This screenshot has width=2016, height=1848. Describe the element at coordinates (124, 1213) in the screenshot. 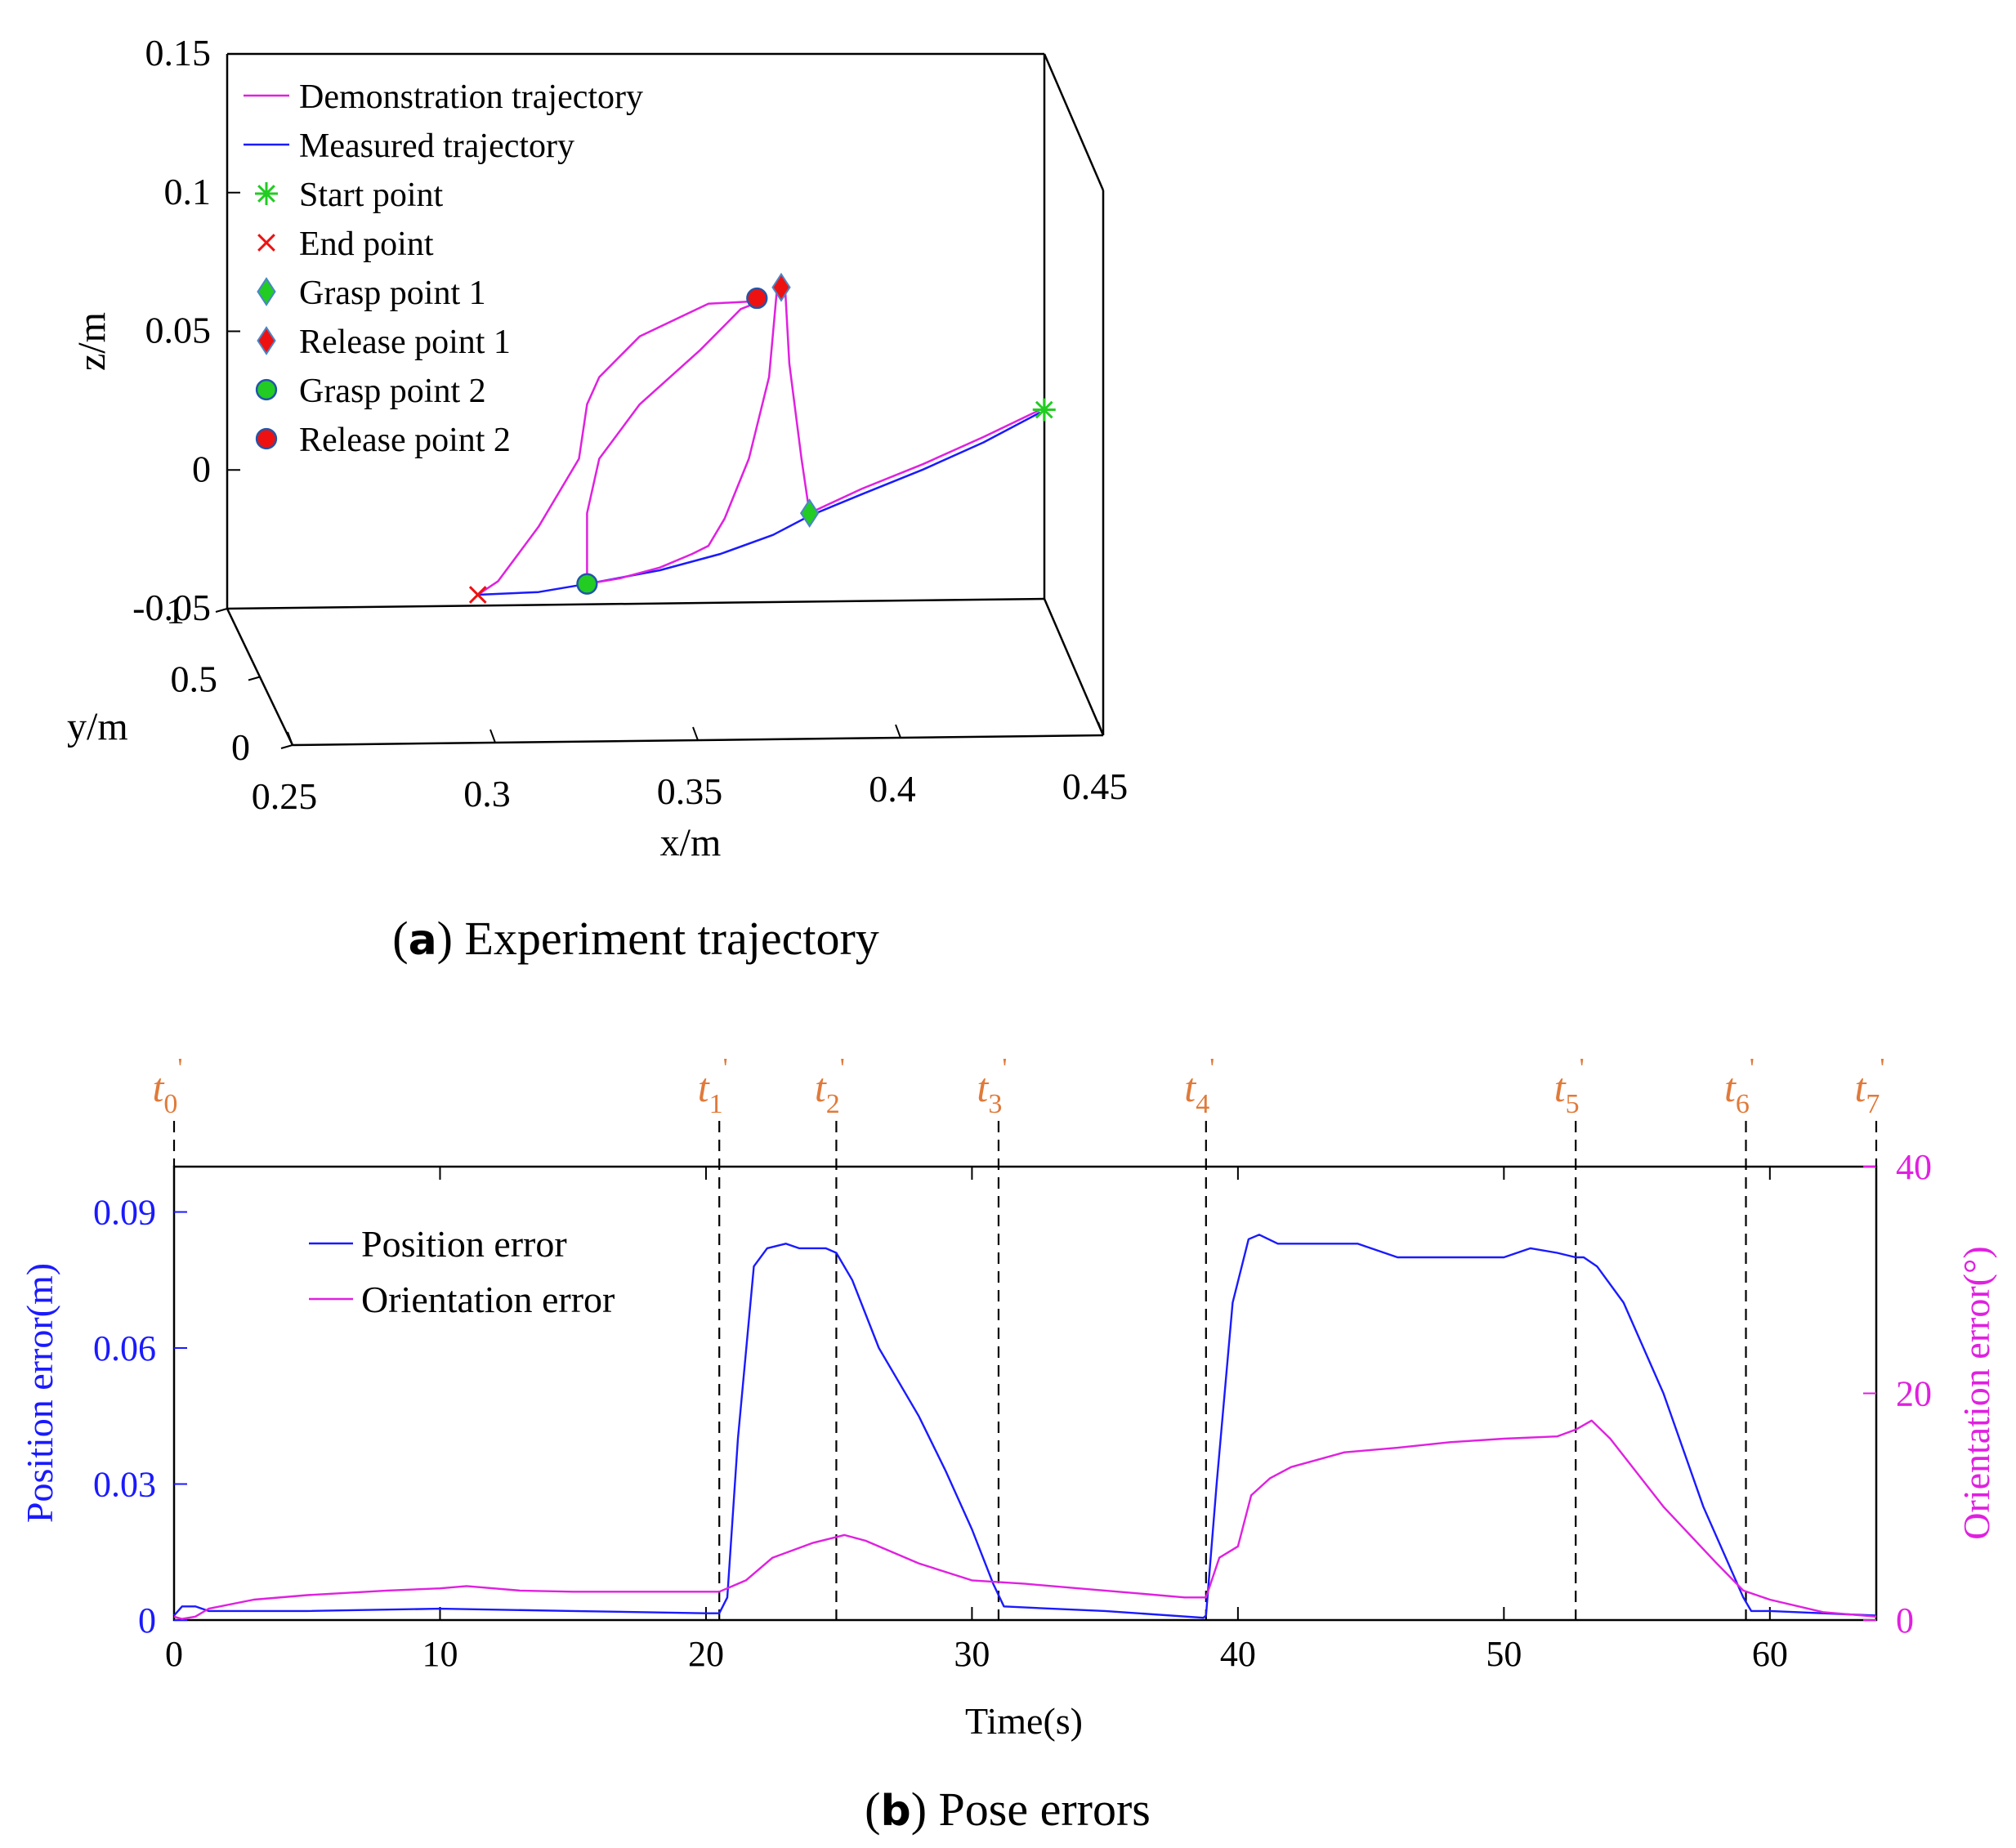

I see `y-tick-label-left: 0.09` at that location.